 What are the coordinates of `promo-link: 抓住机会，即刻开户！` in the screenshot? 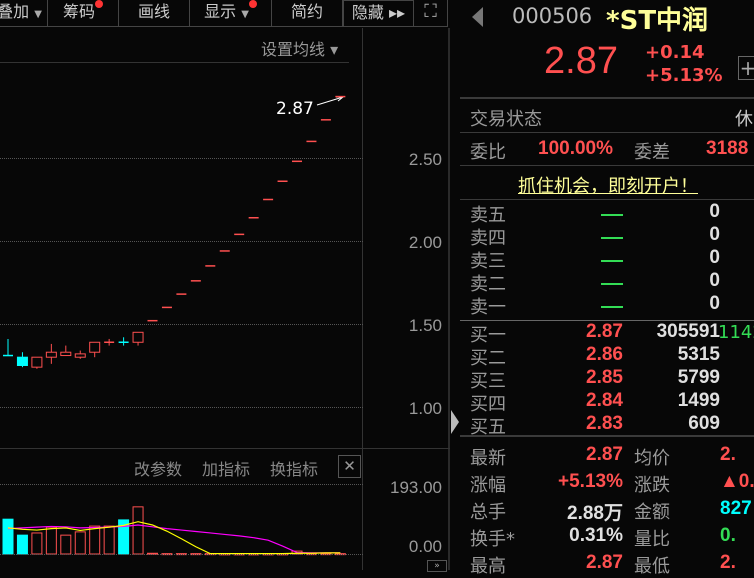 It's located at (608, 186).